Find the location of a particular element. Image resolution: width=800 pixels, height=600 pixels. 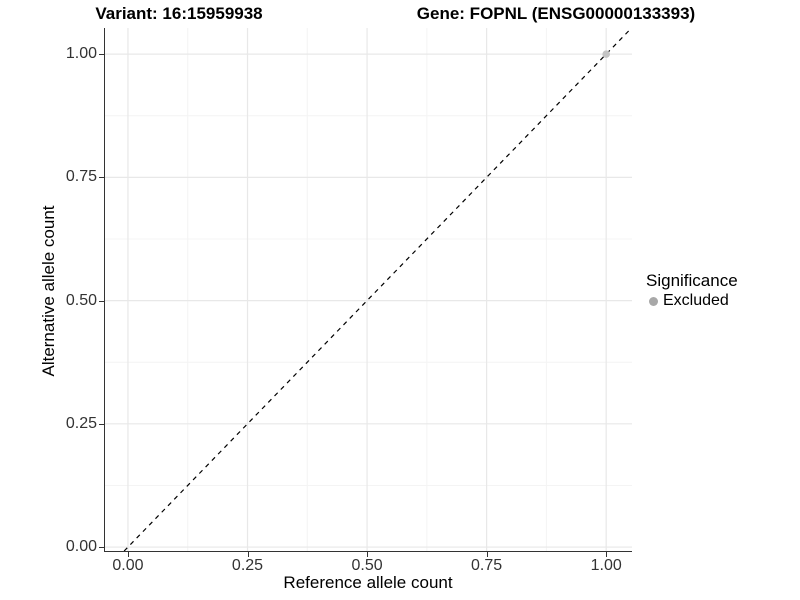

x-axis-title: Reference allele count is located at coordinates (368, 582).